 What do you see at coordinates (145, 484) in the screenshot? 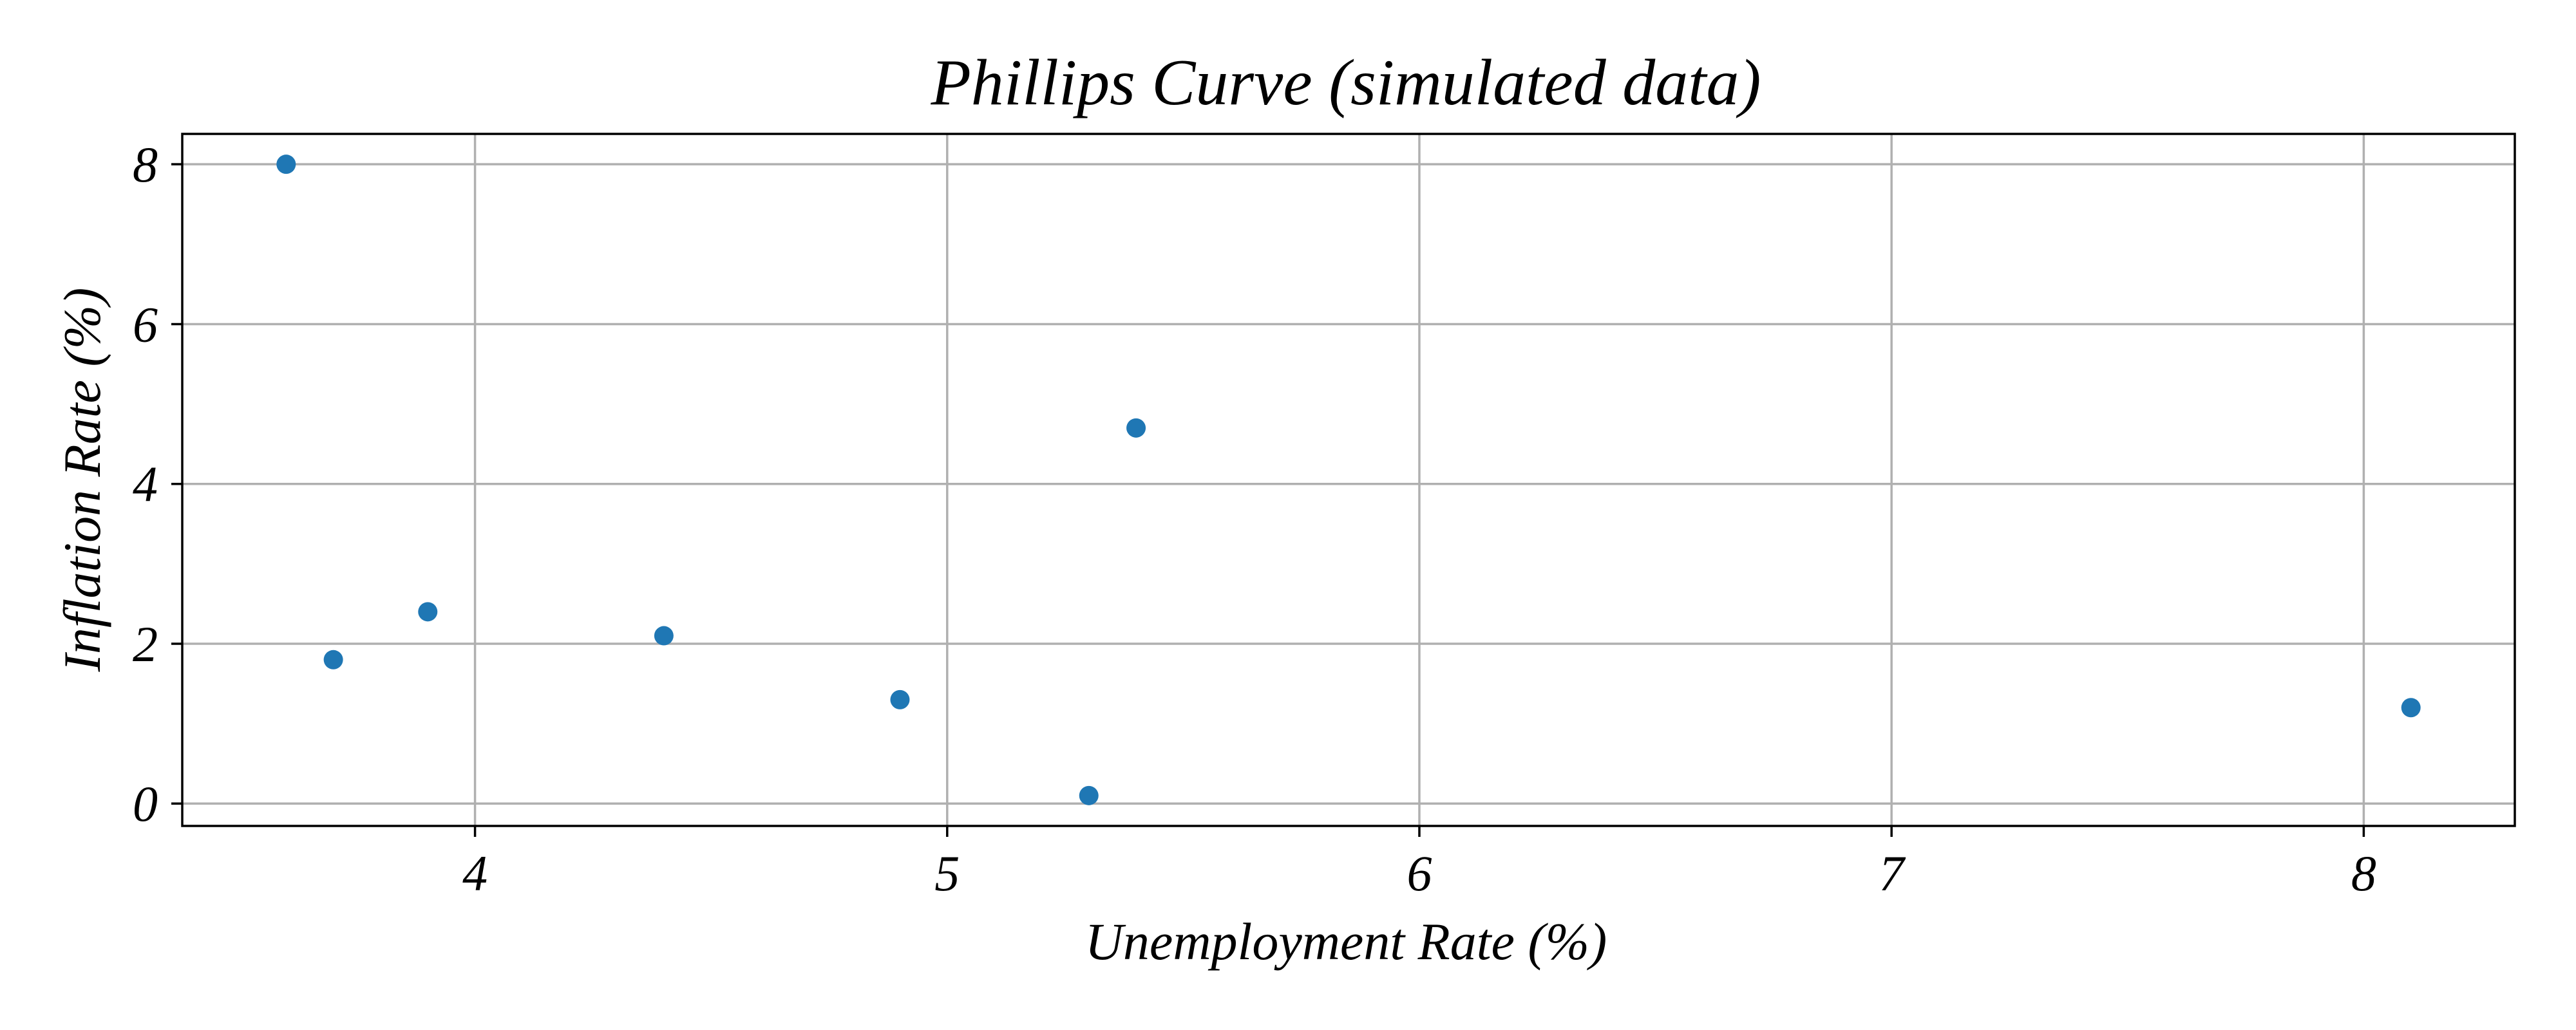
I see `y-tick-label: 4` at bounding box center [145, 484].